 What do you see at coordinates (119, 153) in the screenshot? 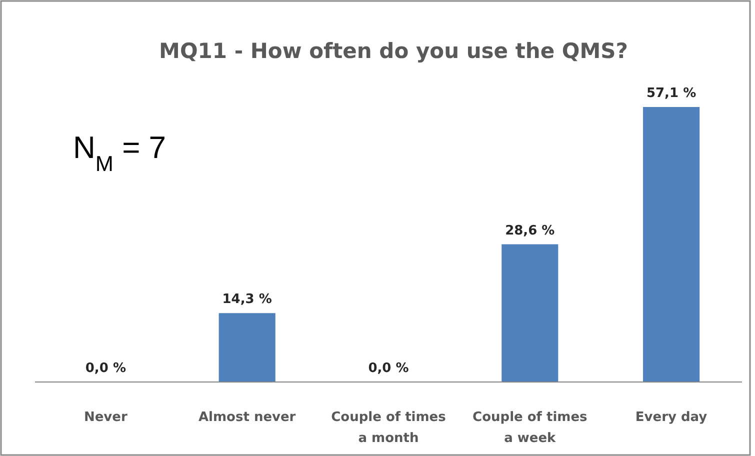
I see `annotation: N$_{M}$ = 7` at bounding box center [119, 153].